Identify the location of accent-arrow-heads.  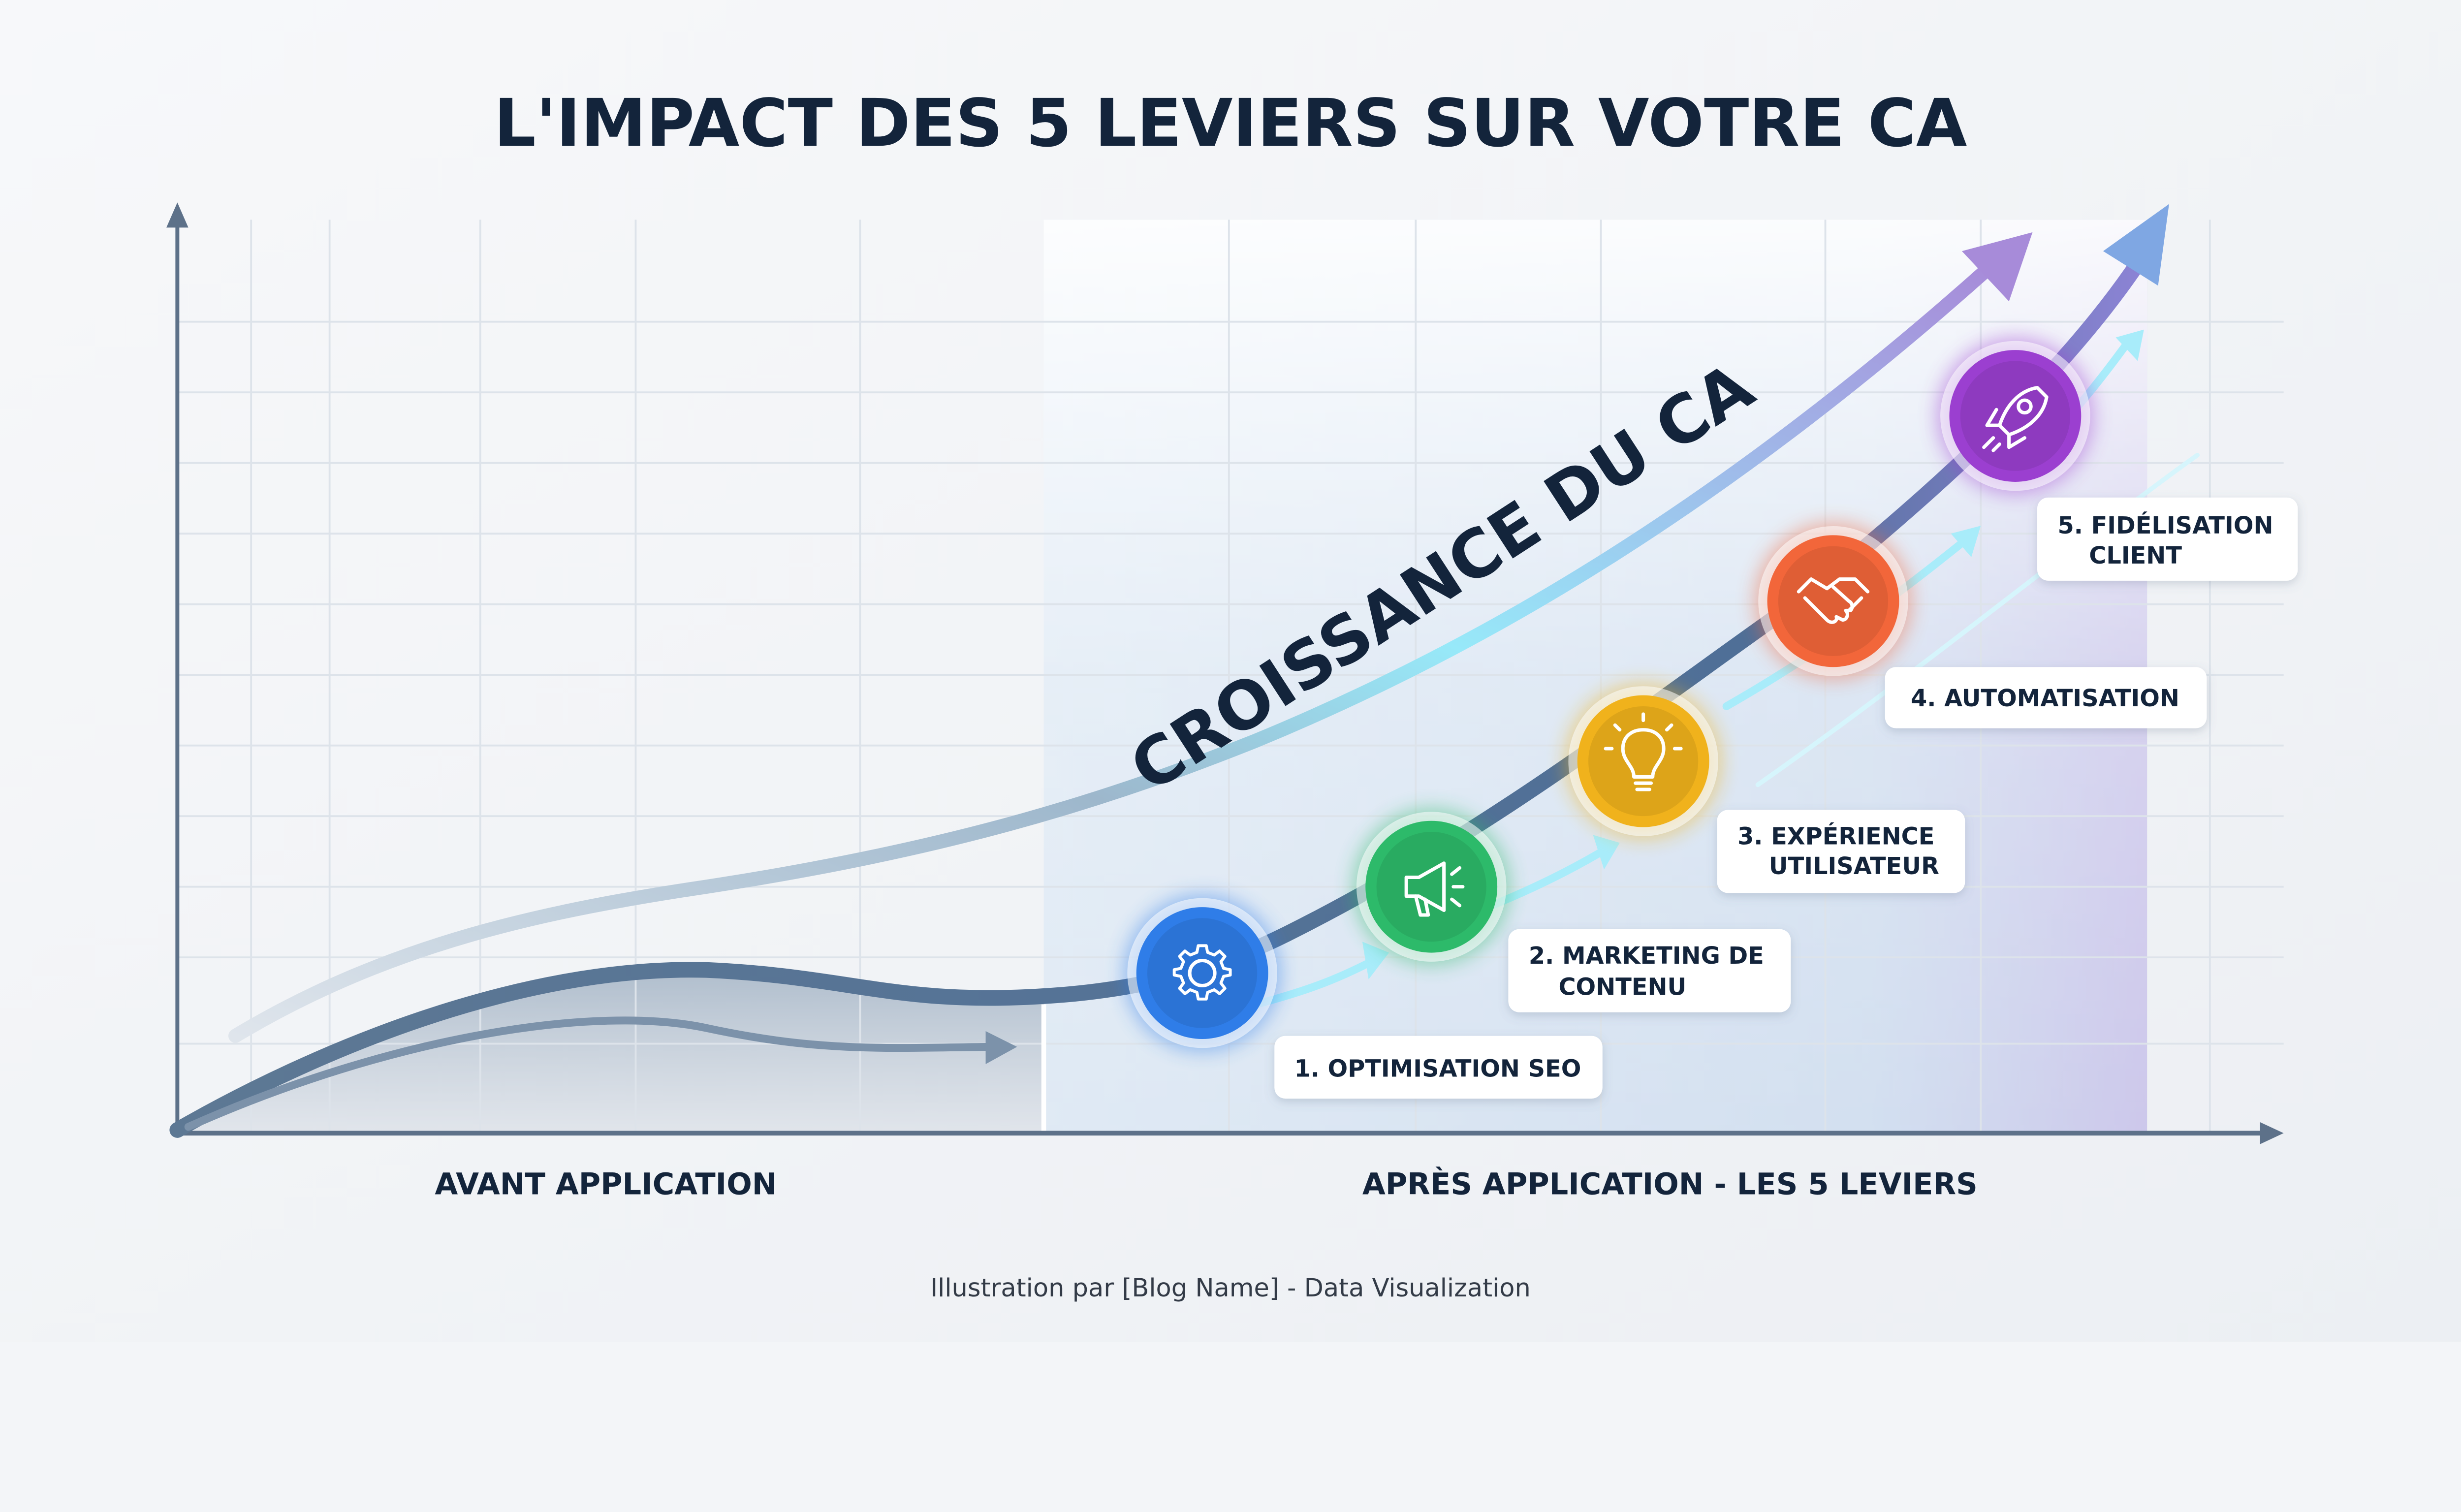
(1753, 654).